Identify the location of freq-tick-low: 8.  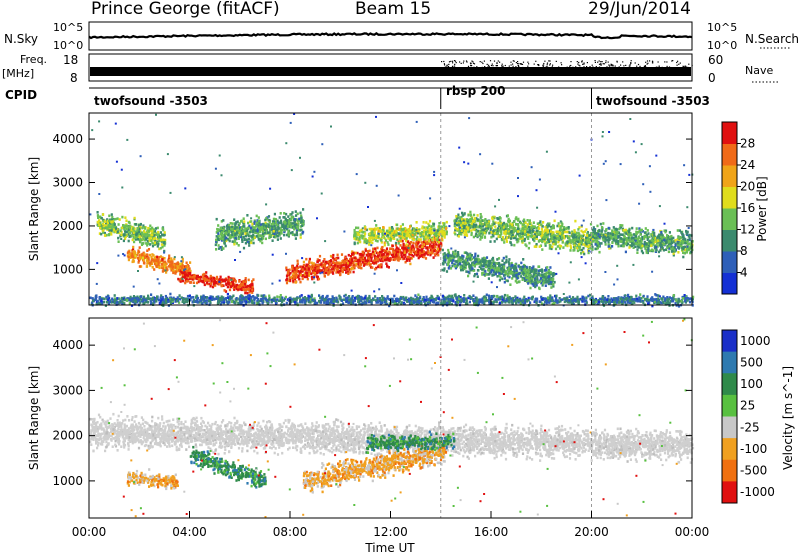
(74, 78).